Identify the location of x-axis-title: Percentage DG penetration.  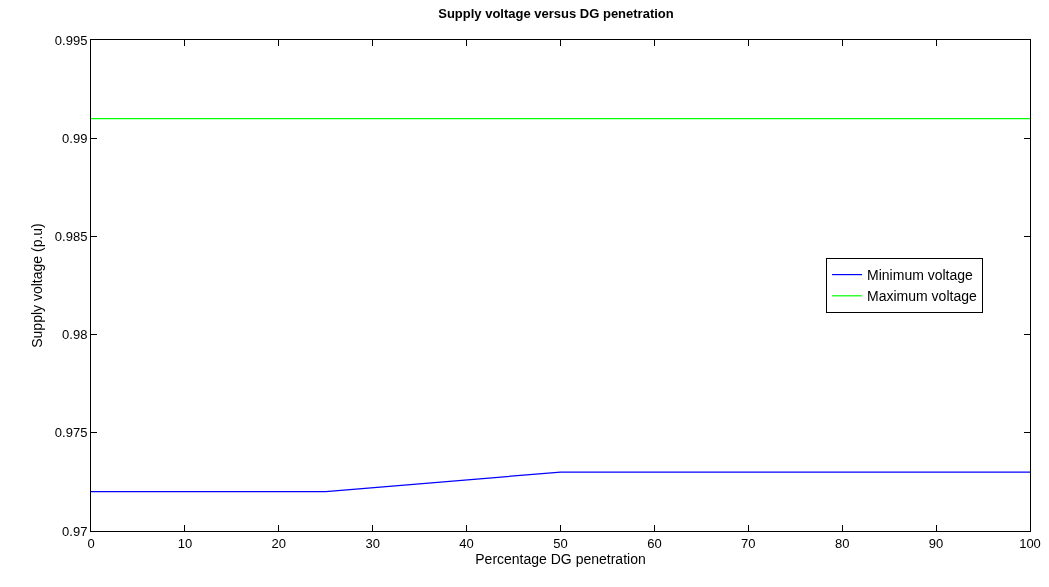
(560, 558).